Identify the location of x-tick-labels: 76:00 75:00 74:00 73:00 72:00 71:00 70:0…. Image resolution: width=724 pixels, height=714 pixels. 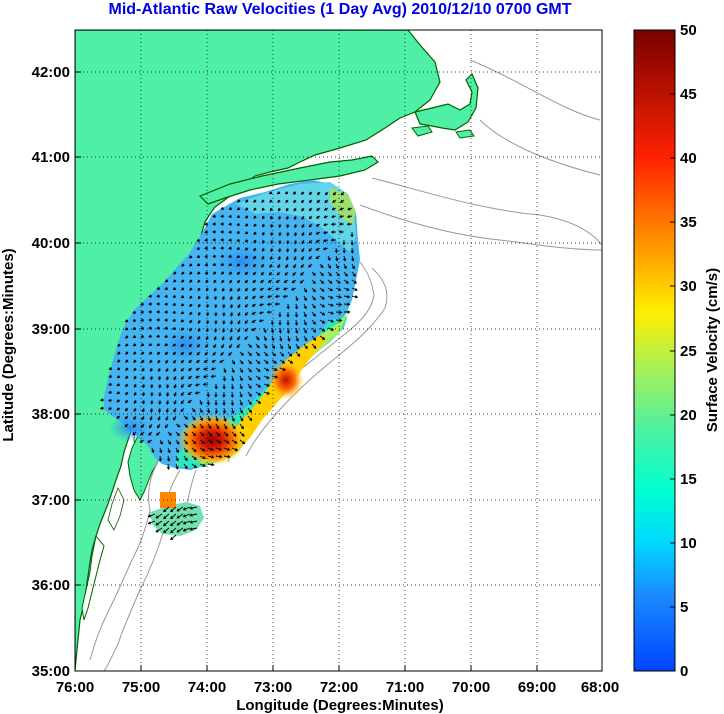
(337, 687).